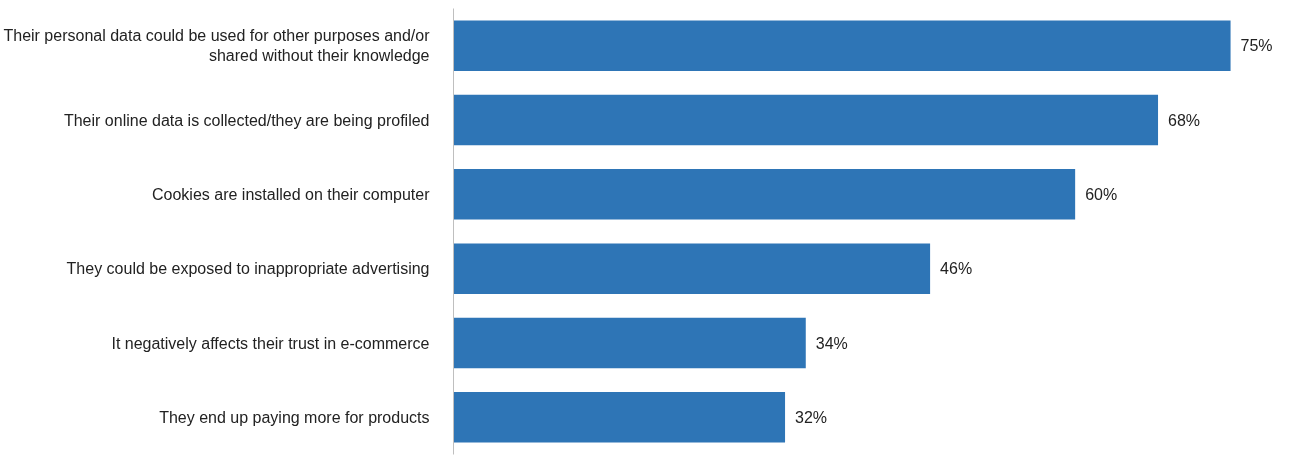  What do you see at coordinates (831, 343) in the screenshot?
I see `data-label: 34%` at bounding box center [831, 343].